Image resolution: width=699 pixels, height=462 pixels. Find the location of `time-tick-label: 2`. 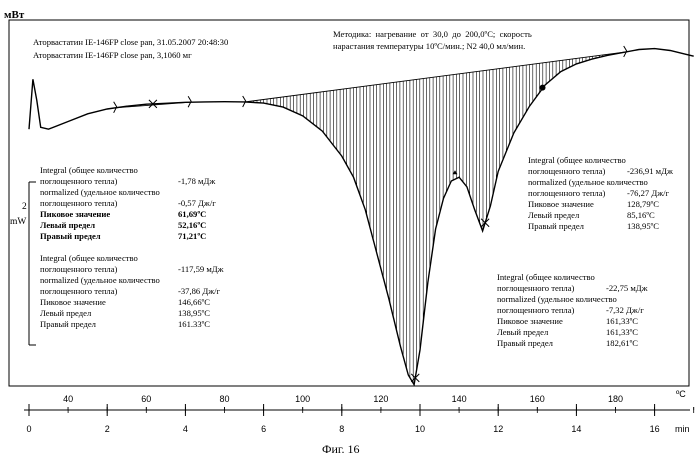

time-tick-label: 2 is located at coordinates (107, 429).